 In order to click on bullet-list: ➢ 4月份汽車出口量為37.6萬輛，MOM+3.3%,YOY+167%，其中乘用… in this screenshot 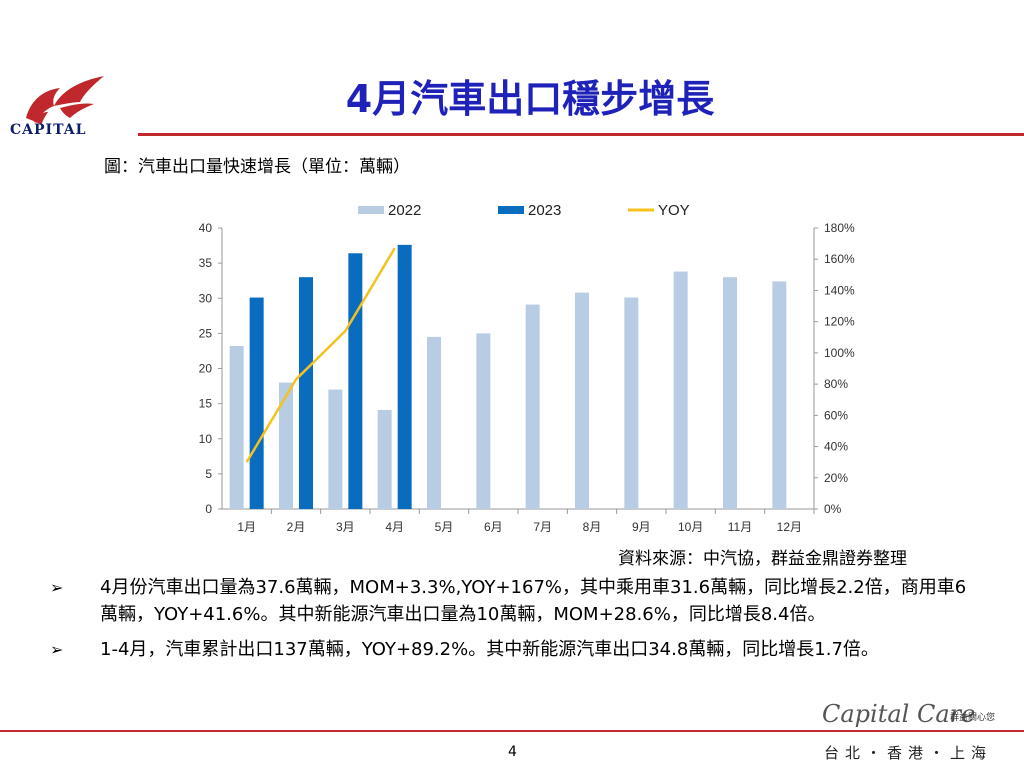, I will do `click(508, 622)`.